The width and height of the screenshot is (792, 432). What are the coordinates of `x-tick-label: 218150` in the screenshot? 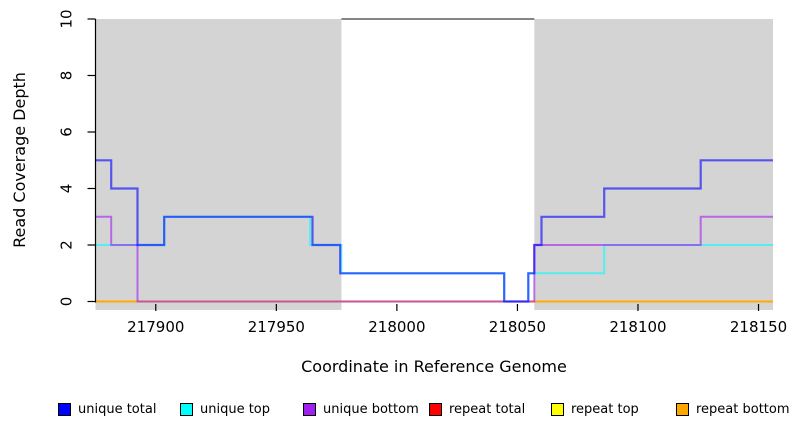 It's located at (758, 327).